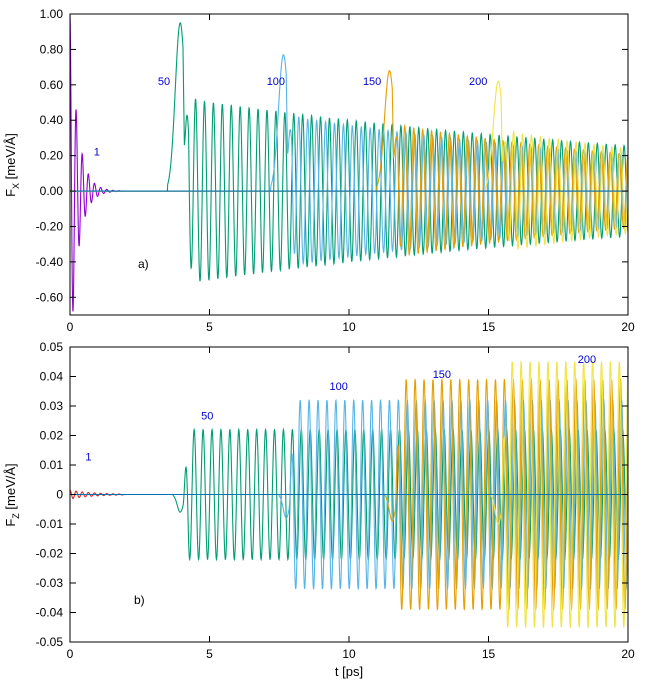  I want to click on y-tick-label: -0.05, so click(50, 642).